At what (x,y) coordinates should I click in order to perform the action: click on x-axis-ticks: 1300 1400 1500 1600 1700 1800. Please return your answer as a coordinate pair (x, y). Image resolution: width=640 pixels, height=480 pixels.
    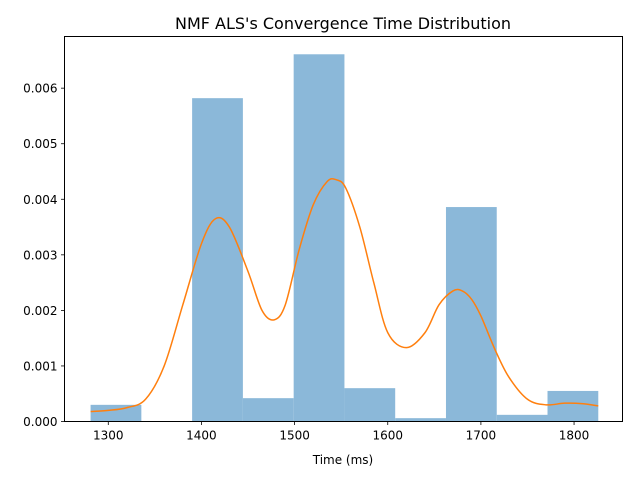
    Looking at the image, I should click on (341, 432).